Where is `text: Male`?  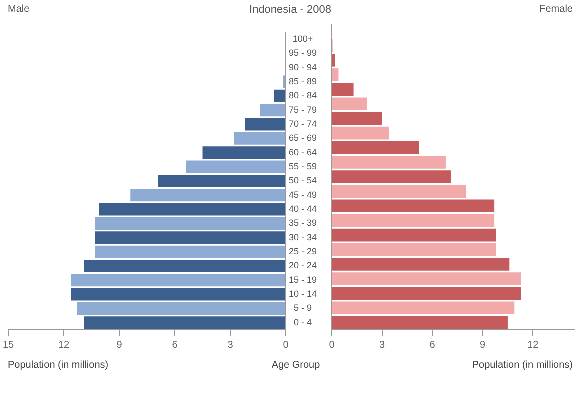
text: Male is located at coordinates (19, 9).